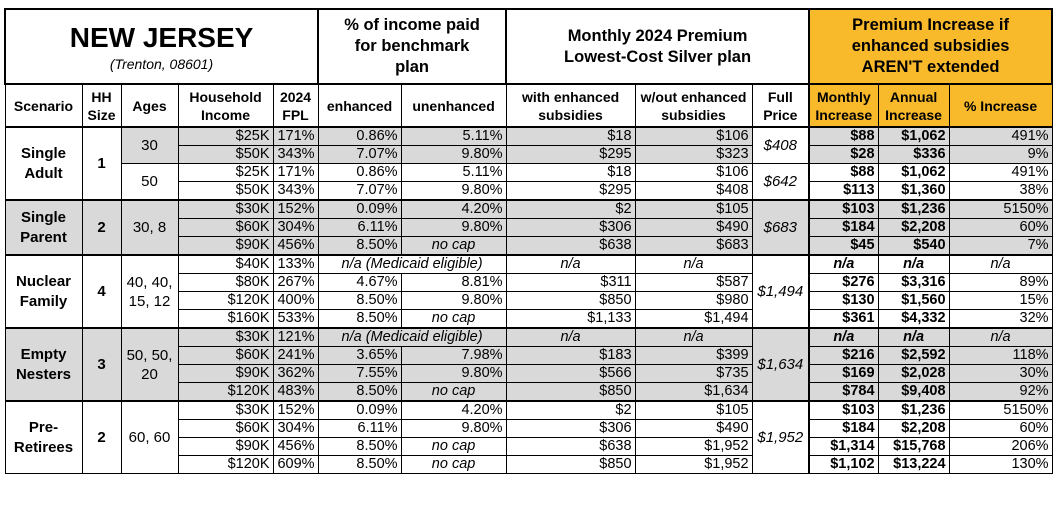  Describe the element at coordinates (225, 282) in the screenshot. I see `income-cell: $80K` at that location.